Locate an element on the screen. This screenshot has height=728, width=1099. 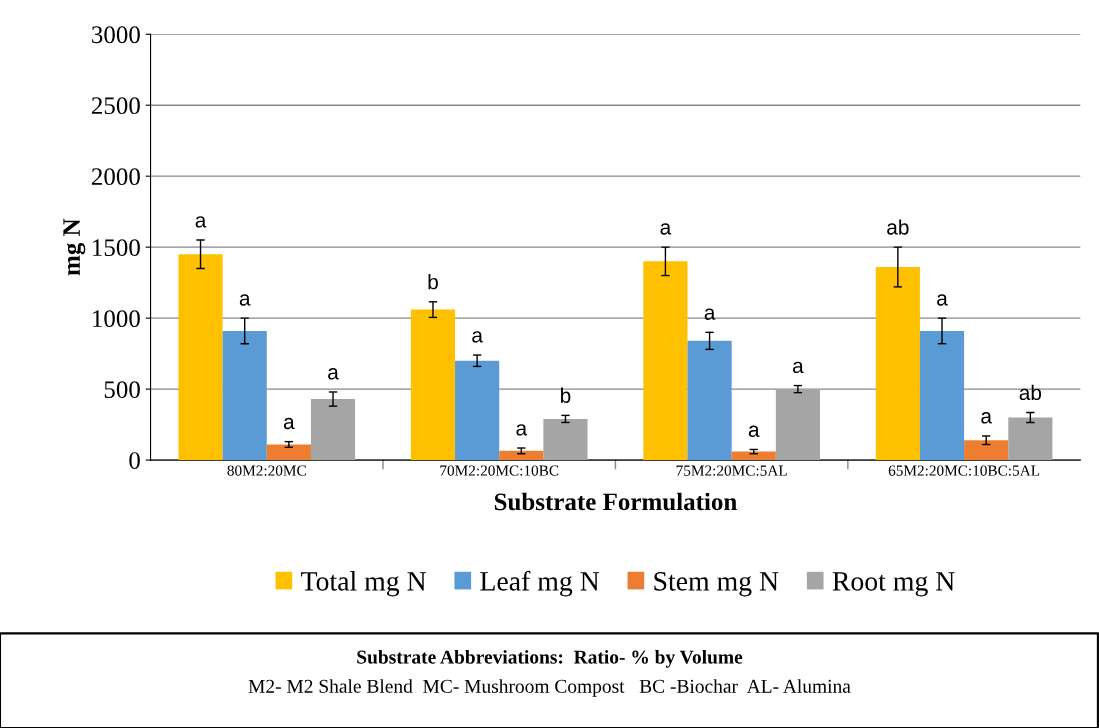
y-tick-label: 2500 is located at coordinates (115, 106).